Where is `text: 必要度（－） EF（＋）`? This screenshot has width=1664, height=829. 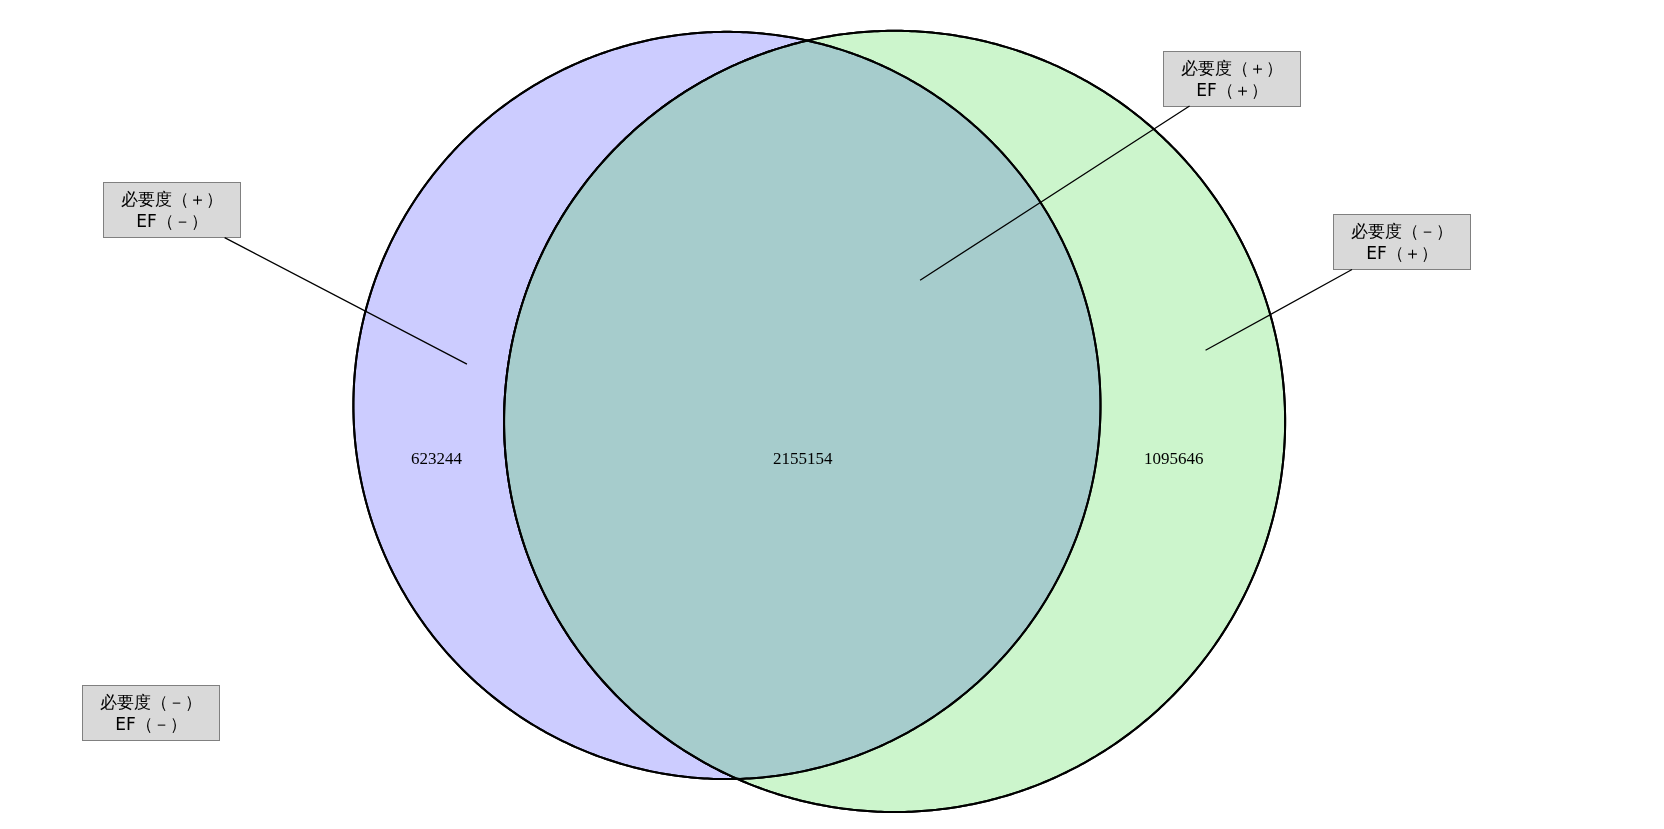
text: 必要度（－） EF（＋） is located at coordinates (1402, 242).